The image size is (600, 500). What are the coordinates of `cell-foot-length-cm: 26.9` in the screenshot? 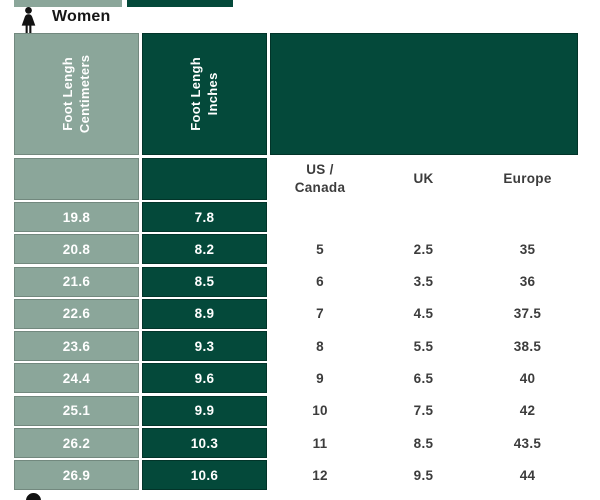 It's located at (76, 475).